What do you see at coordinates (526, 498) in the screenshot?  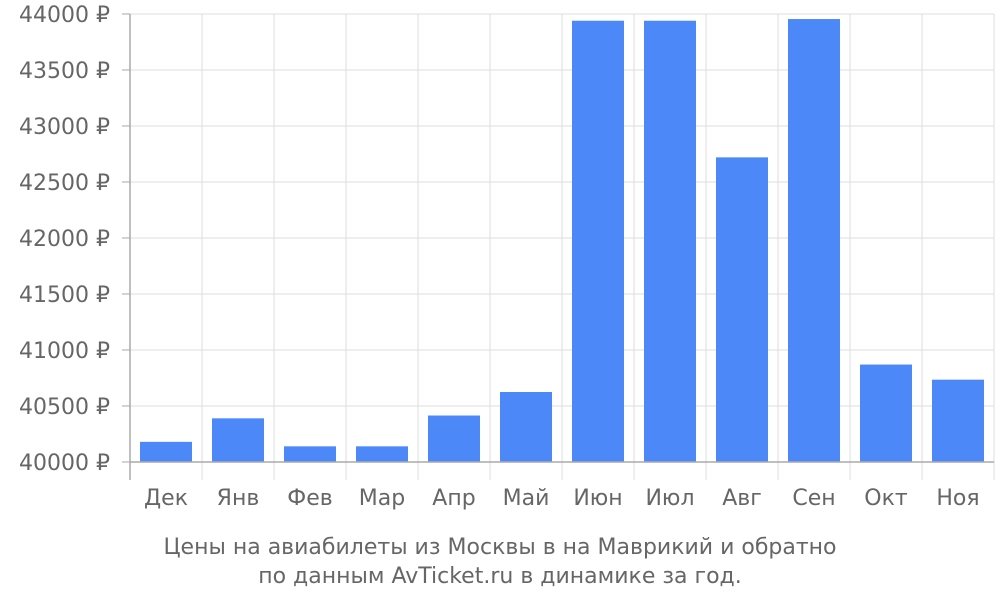 I see `x-tick-label: Май` at bounding box center [526, 498].